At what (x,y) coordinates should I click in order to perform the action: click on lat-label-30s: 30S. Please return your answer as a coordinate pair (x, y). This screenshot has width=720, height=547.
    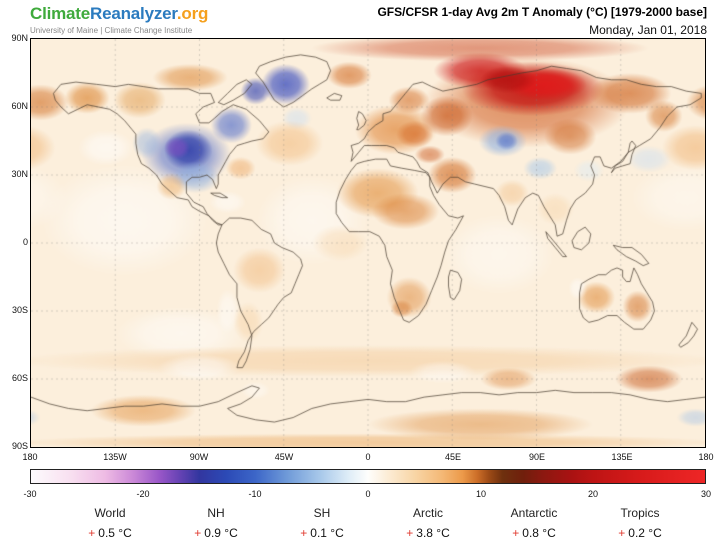
    Looking at the image, I should click on (19, 310).